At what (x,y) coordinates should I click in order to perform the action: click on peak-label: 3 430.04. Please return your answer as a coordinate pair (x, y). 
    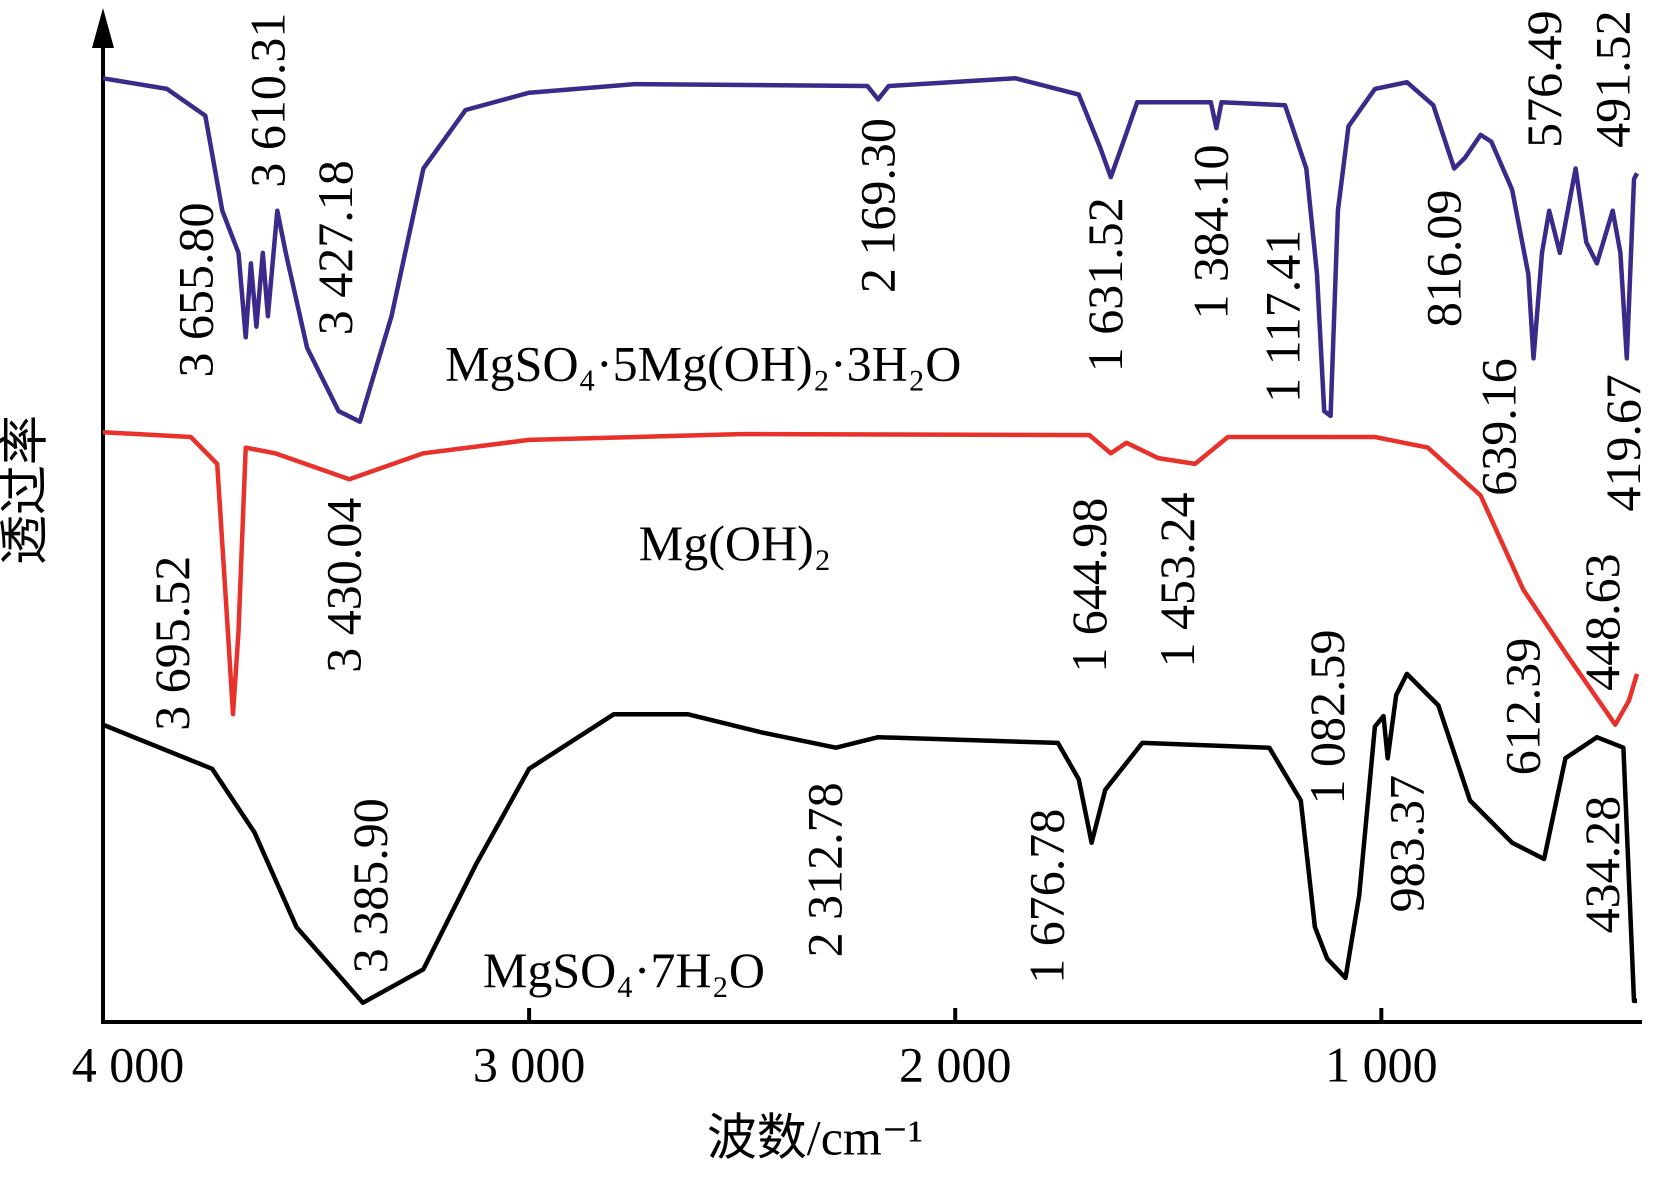
    Looking at the image, I should click on (343, 585).